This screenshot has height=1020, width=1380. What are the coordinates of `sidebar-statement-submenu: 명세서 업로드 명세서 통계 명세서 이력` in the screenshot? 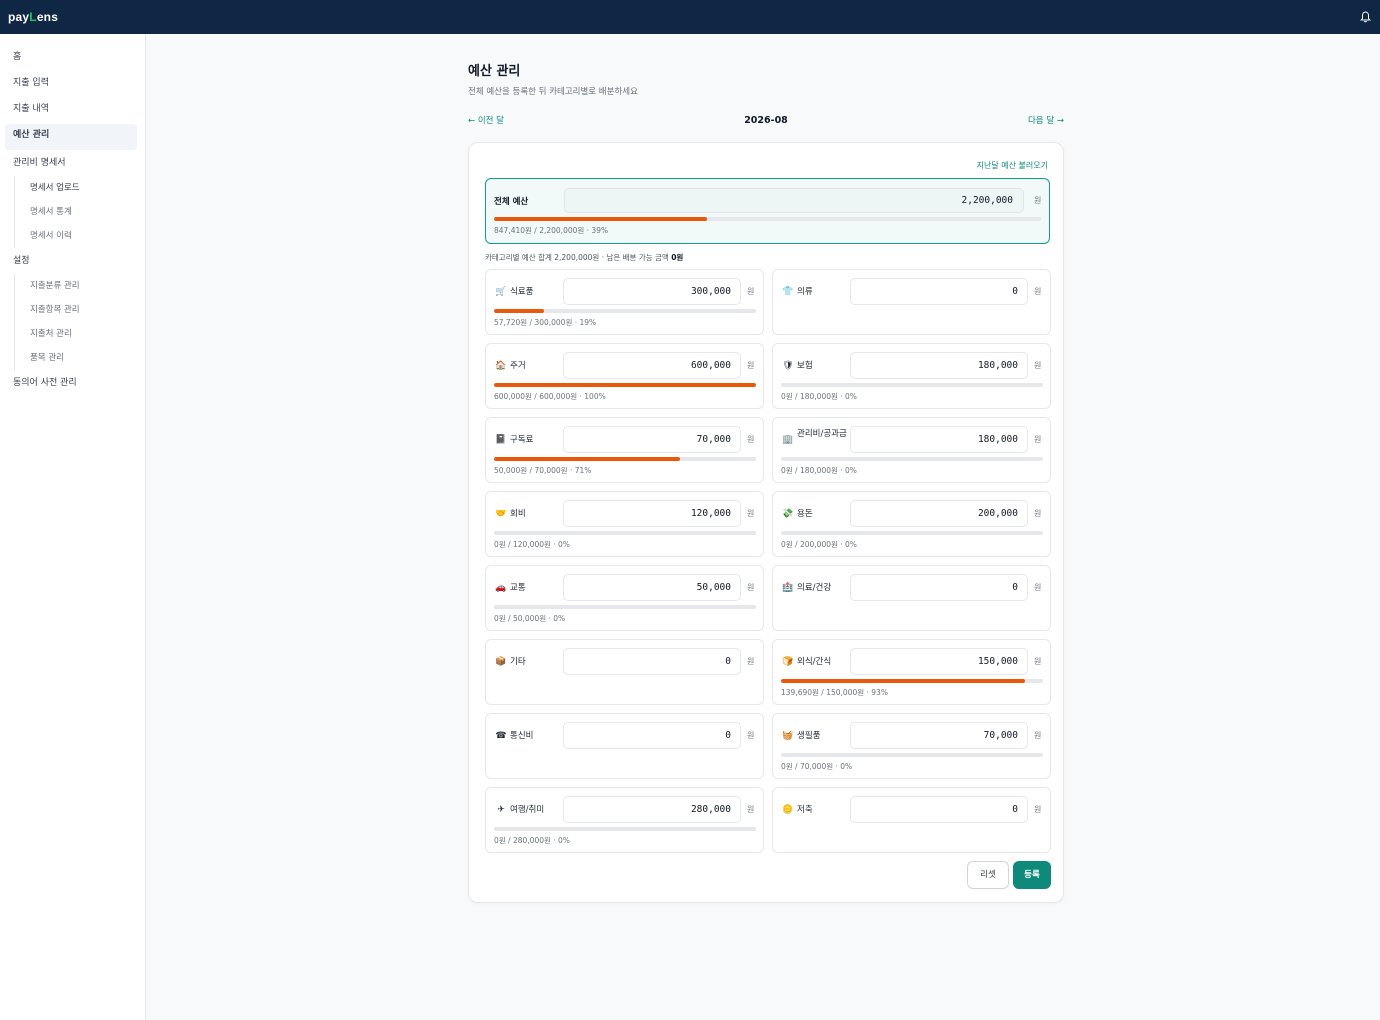 It's located at (79, 212).